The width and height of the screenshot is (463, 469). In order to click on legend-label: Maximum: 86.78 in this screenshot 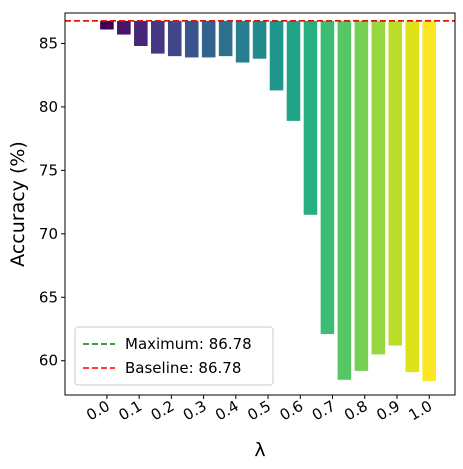, I will do `click(188, 344)`.